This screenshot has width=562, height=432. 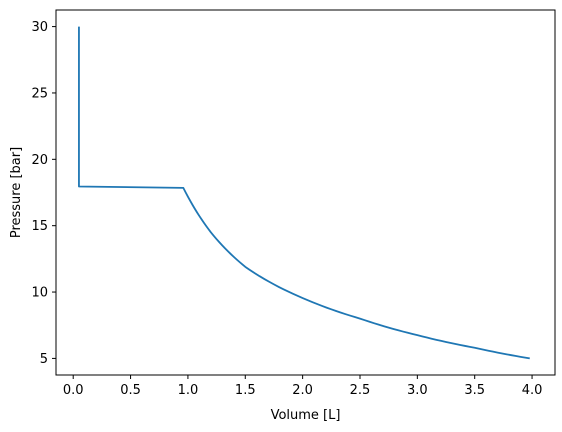 What do you see at coordinates (417, 390) in the screenshot?
I see `x-tick-label: 3.0` at bounding box center [417, 390].